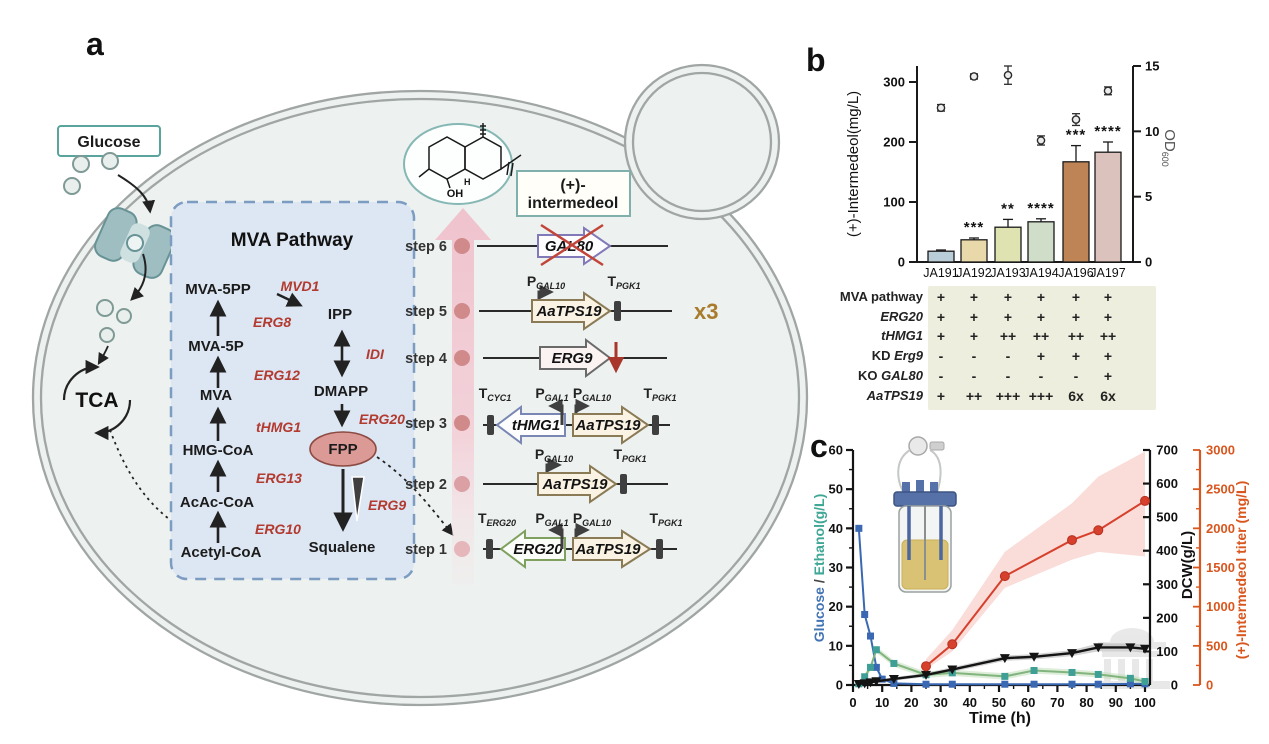 The width and height of the screenshot is (1269, 744). What do you see at coordinates (272, 322) in the screenshot?
I see `enzyme-erg8: ERG8` at bounding box center [272, 322].